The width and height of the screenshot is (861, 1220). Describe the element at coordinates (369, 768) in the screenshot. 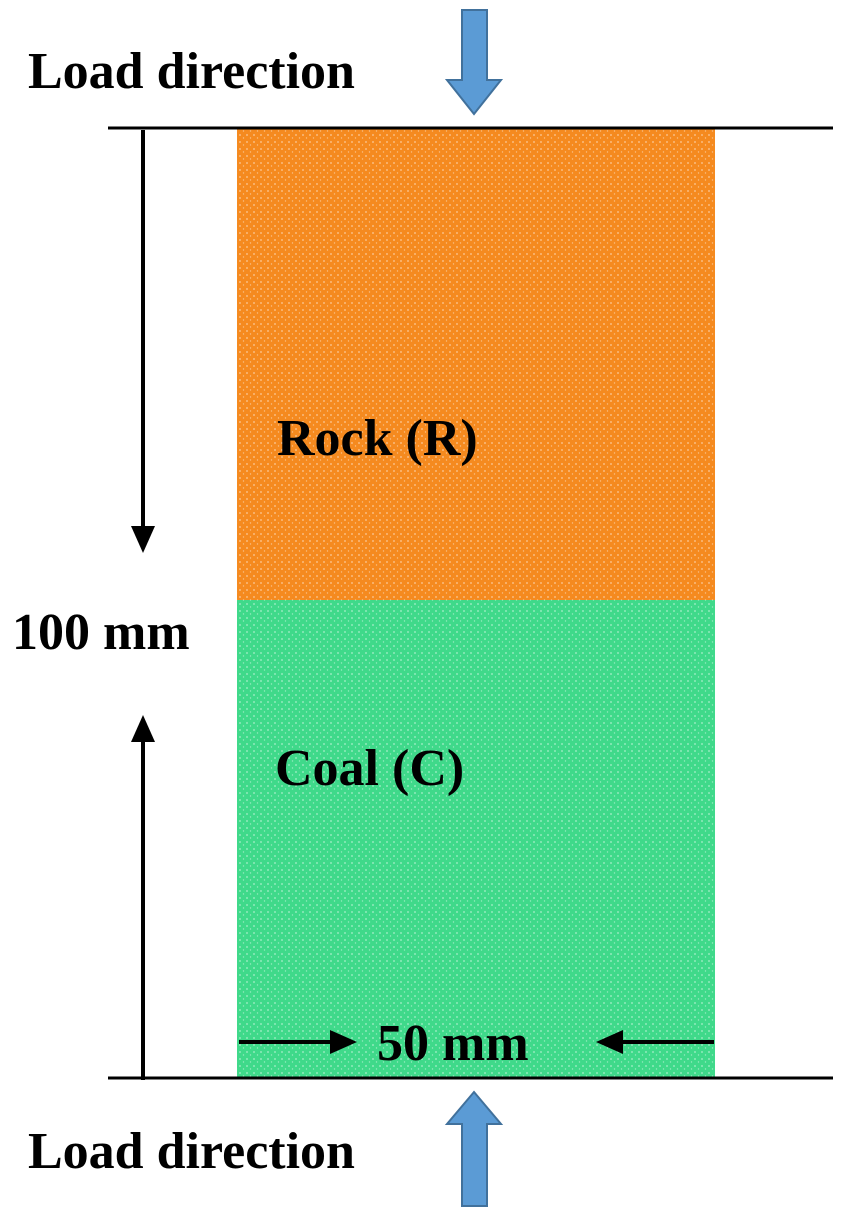

I see `coal-label: Coal (C)` at that location.